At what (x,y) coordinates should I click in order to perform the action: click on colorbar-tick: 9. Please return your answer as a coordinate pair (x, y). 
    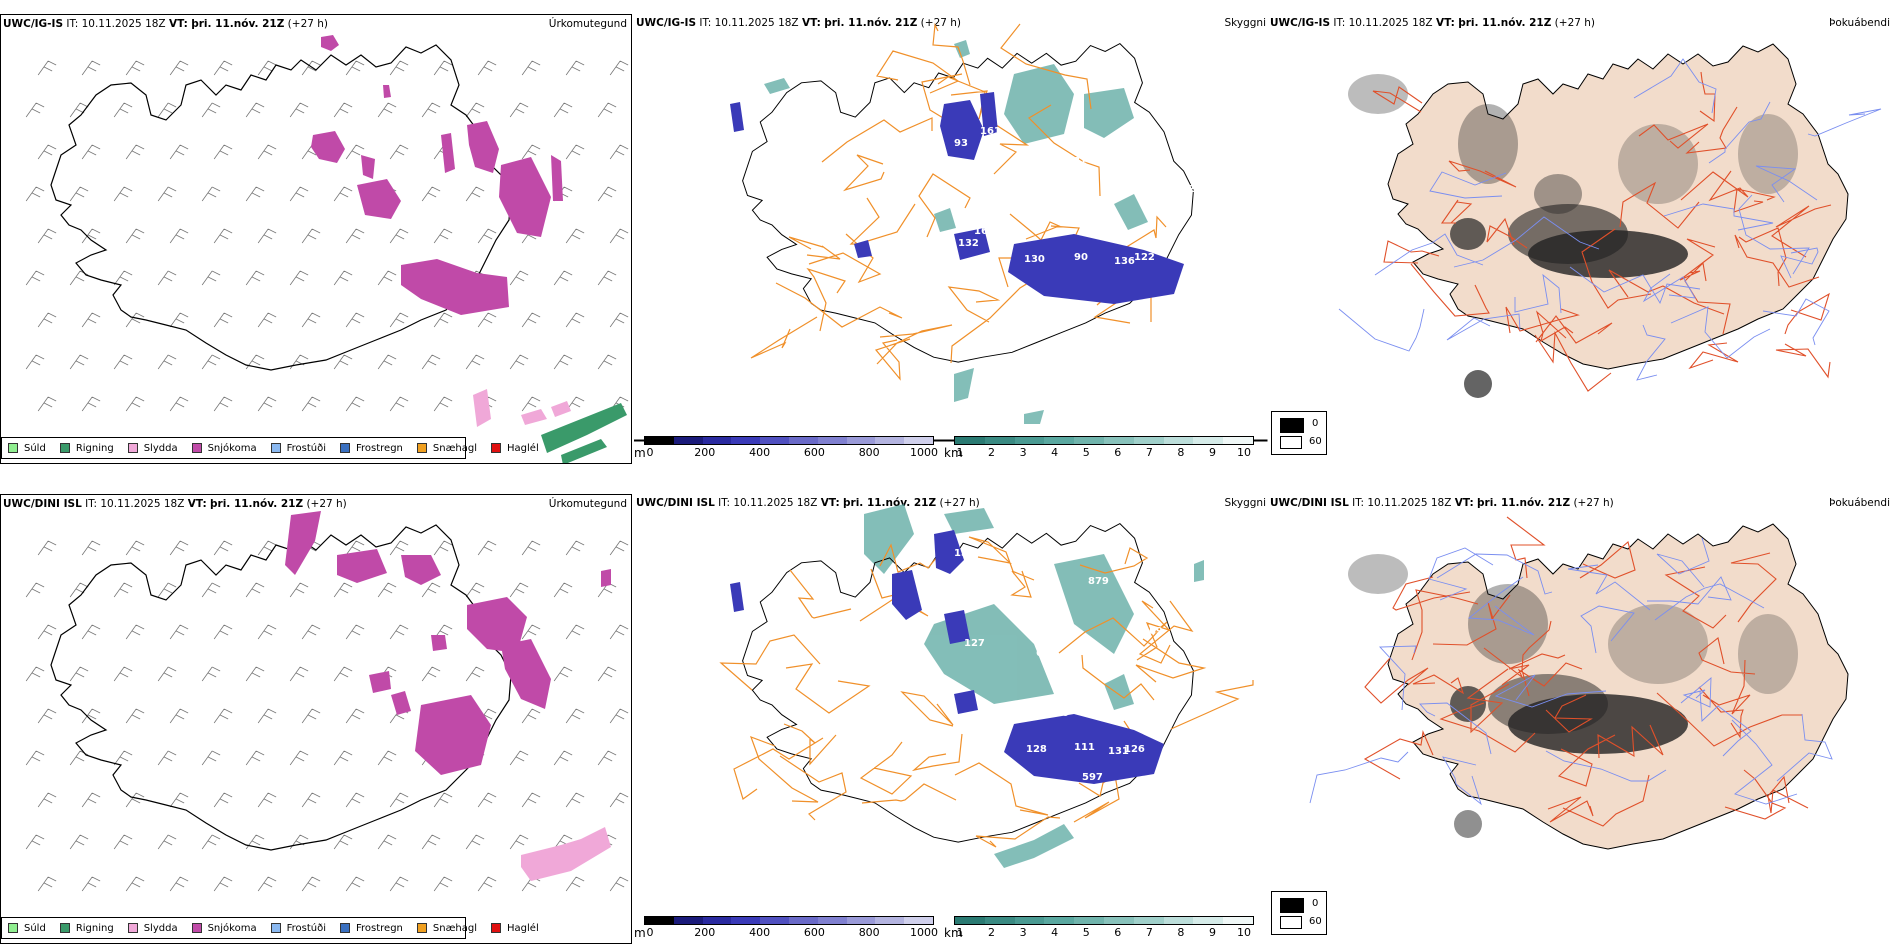
    Looking at the image, I should click on (1212, 452).